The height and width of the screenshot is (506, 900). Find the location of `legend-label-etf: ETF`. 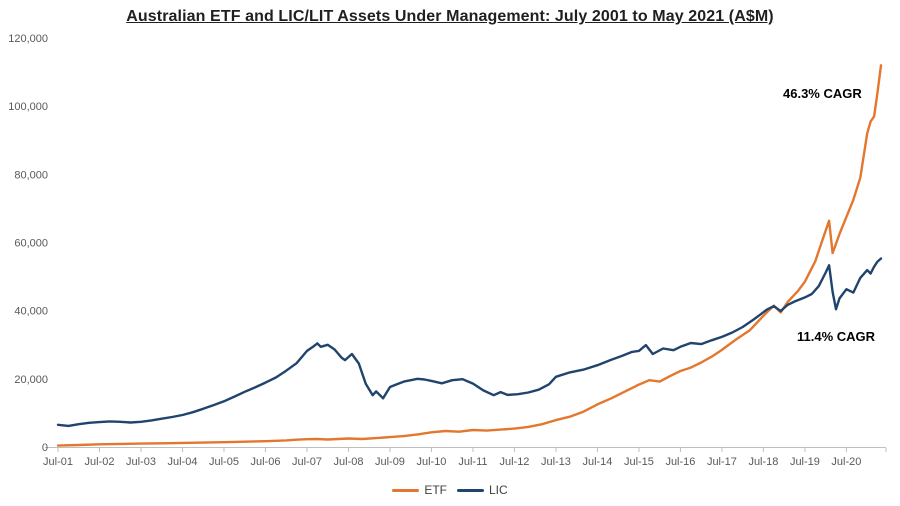

legend-label-etf: ETF is located at coordinates (435, 490).